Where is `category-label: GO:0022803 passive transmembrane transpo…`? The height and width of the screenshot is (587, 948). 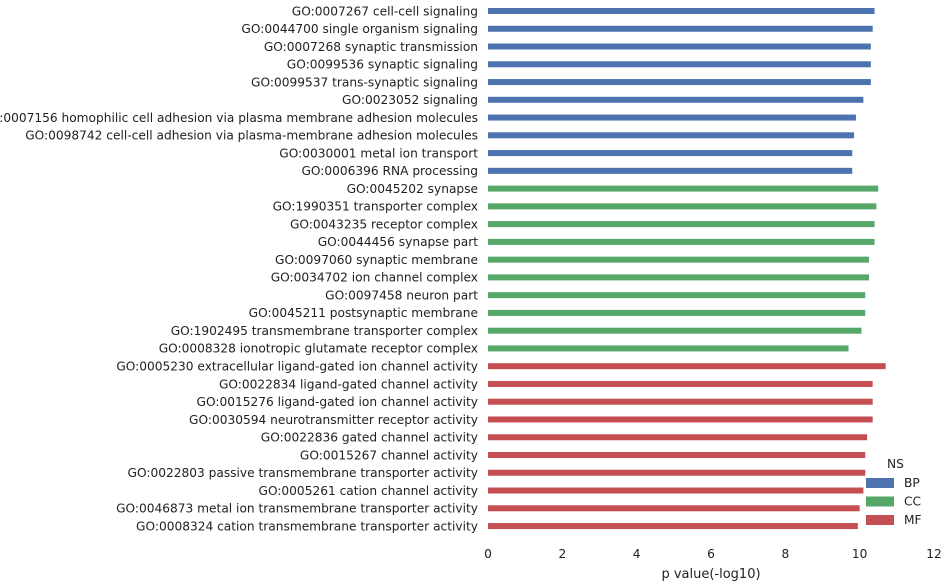
category-label: GO:0022803 passive transmembrane transpo… is located at coordinates (303, 473).